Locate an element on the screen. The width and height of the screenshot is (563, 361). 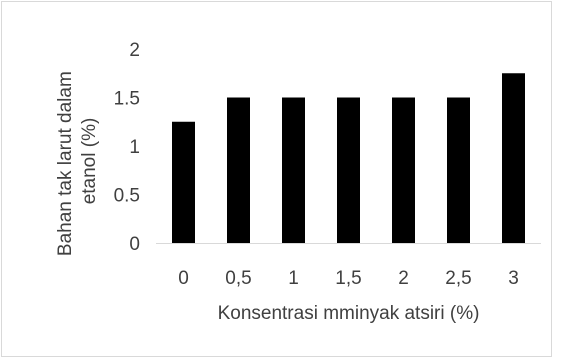
y-tick-label: 0.5 is located at coordinates (127, 196).